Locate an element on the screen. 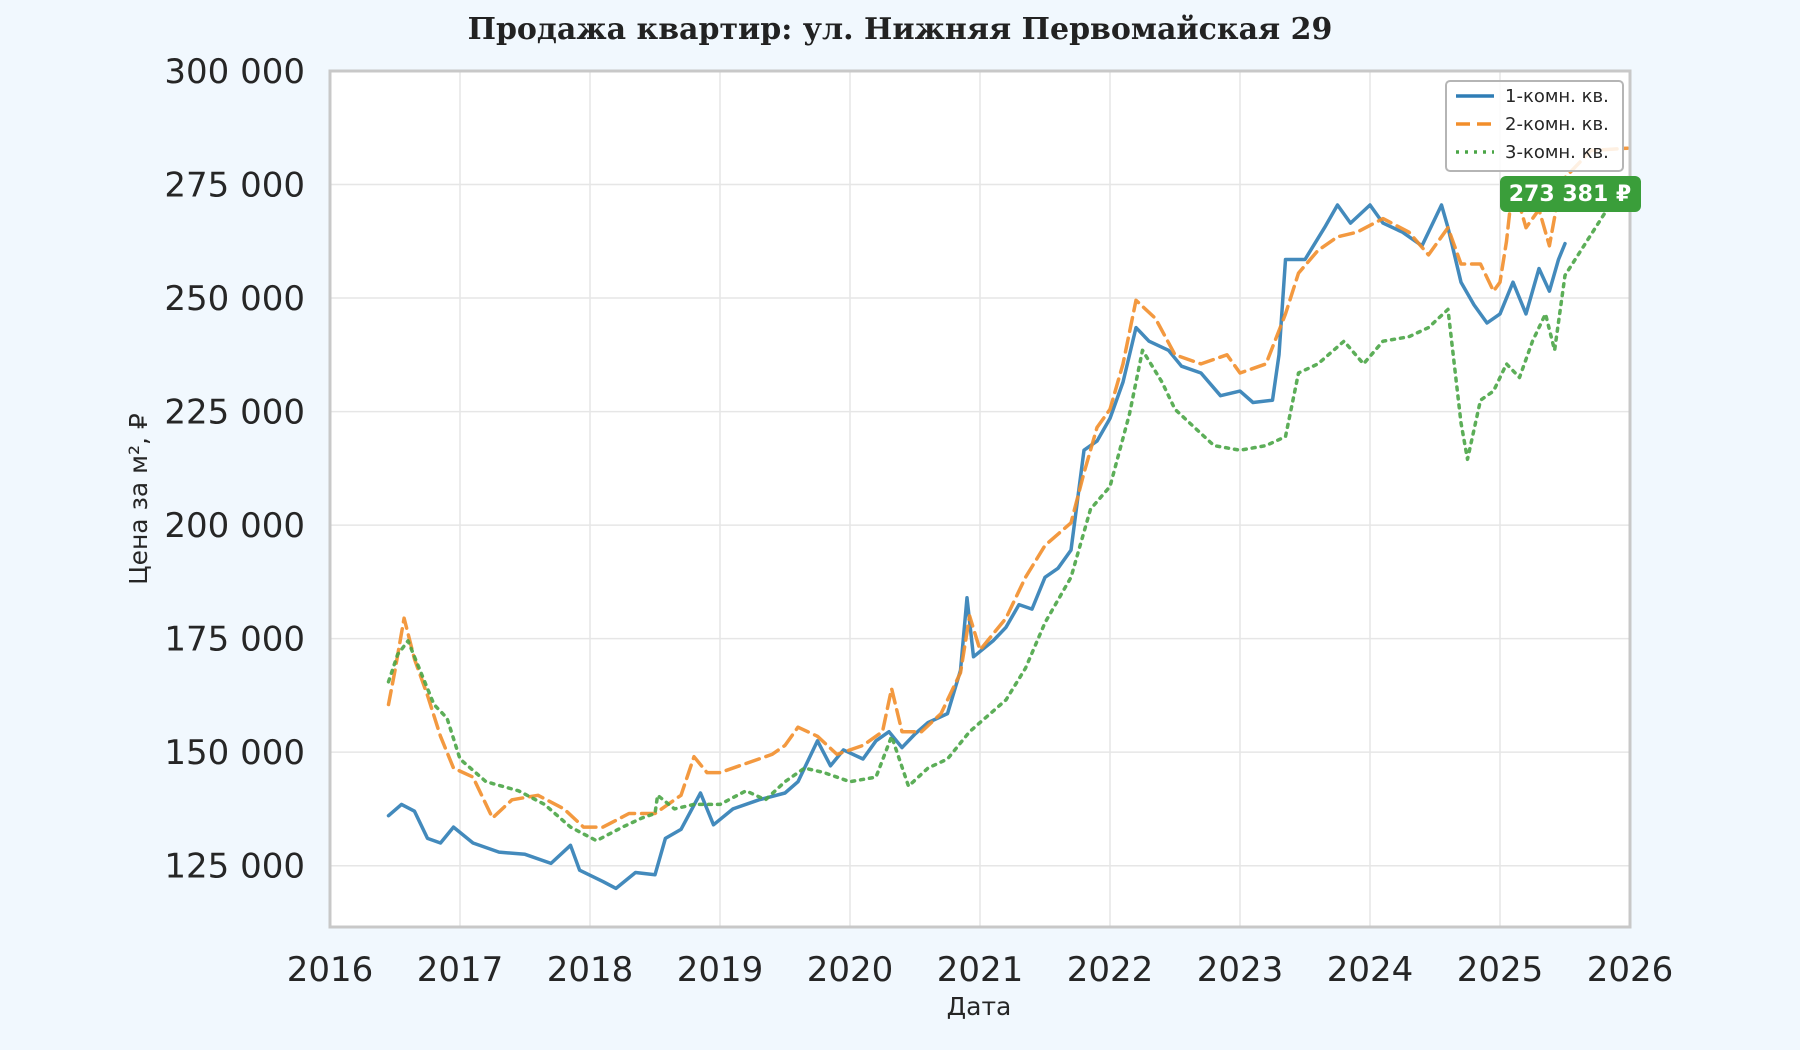 The width and height of the screenshot is (1800, 1050). legend-box is located at coordinates (1534, 126).